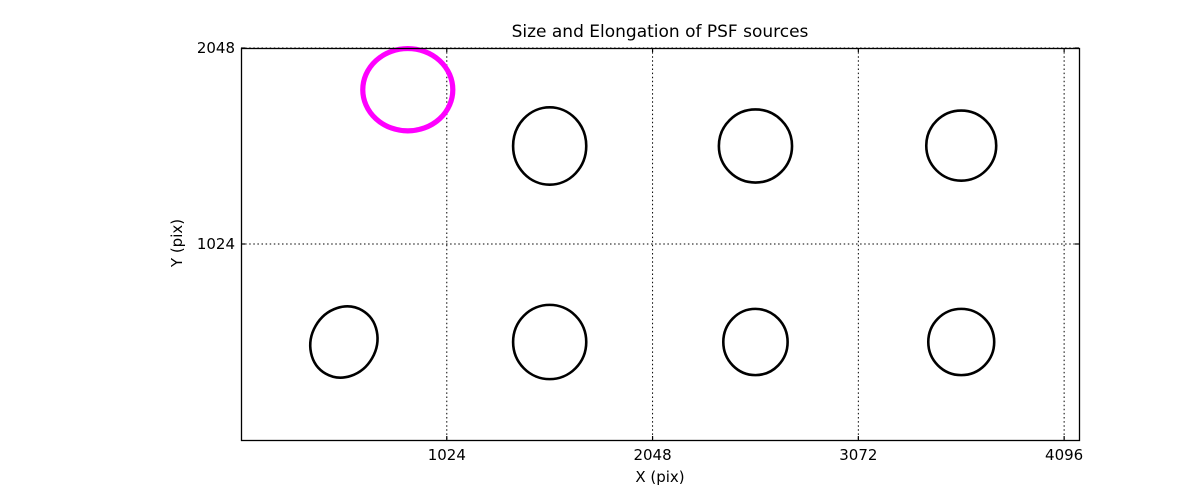  Describe the element at coordinates (446, 455) in the screenshot. I see `x-tick-label: 1024` at that location.